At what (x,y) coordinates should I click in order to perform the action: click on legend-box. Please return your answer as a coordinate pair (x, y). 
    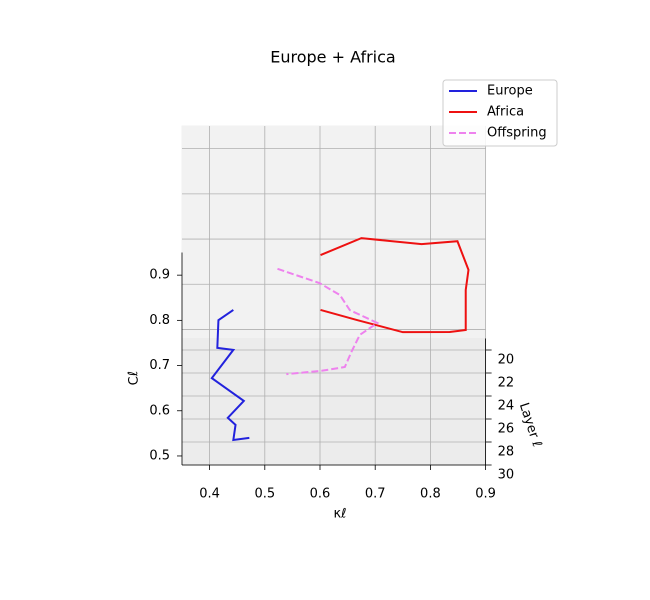
    Looking at the image, I should click on (500, 113).